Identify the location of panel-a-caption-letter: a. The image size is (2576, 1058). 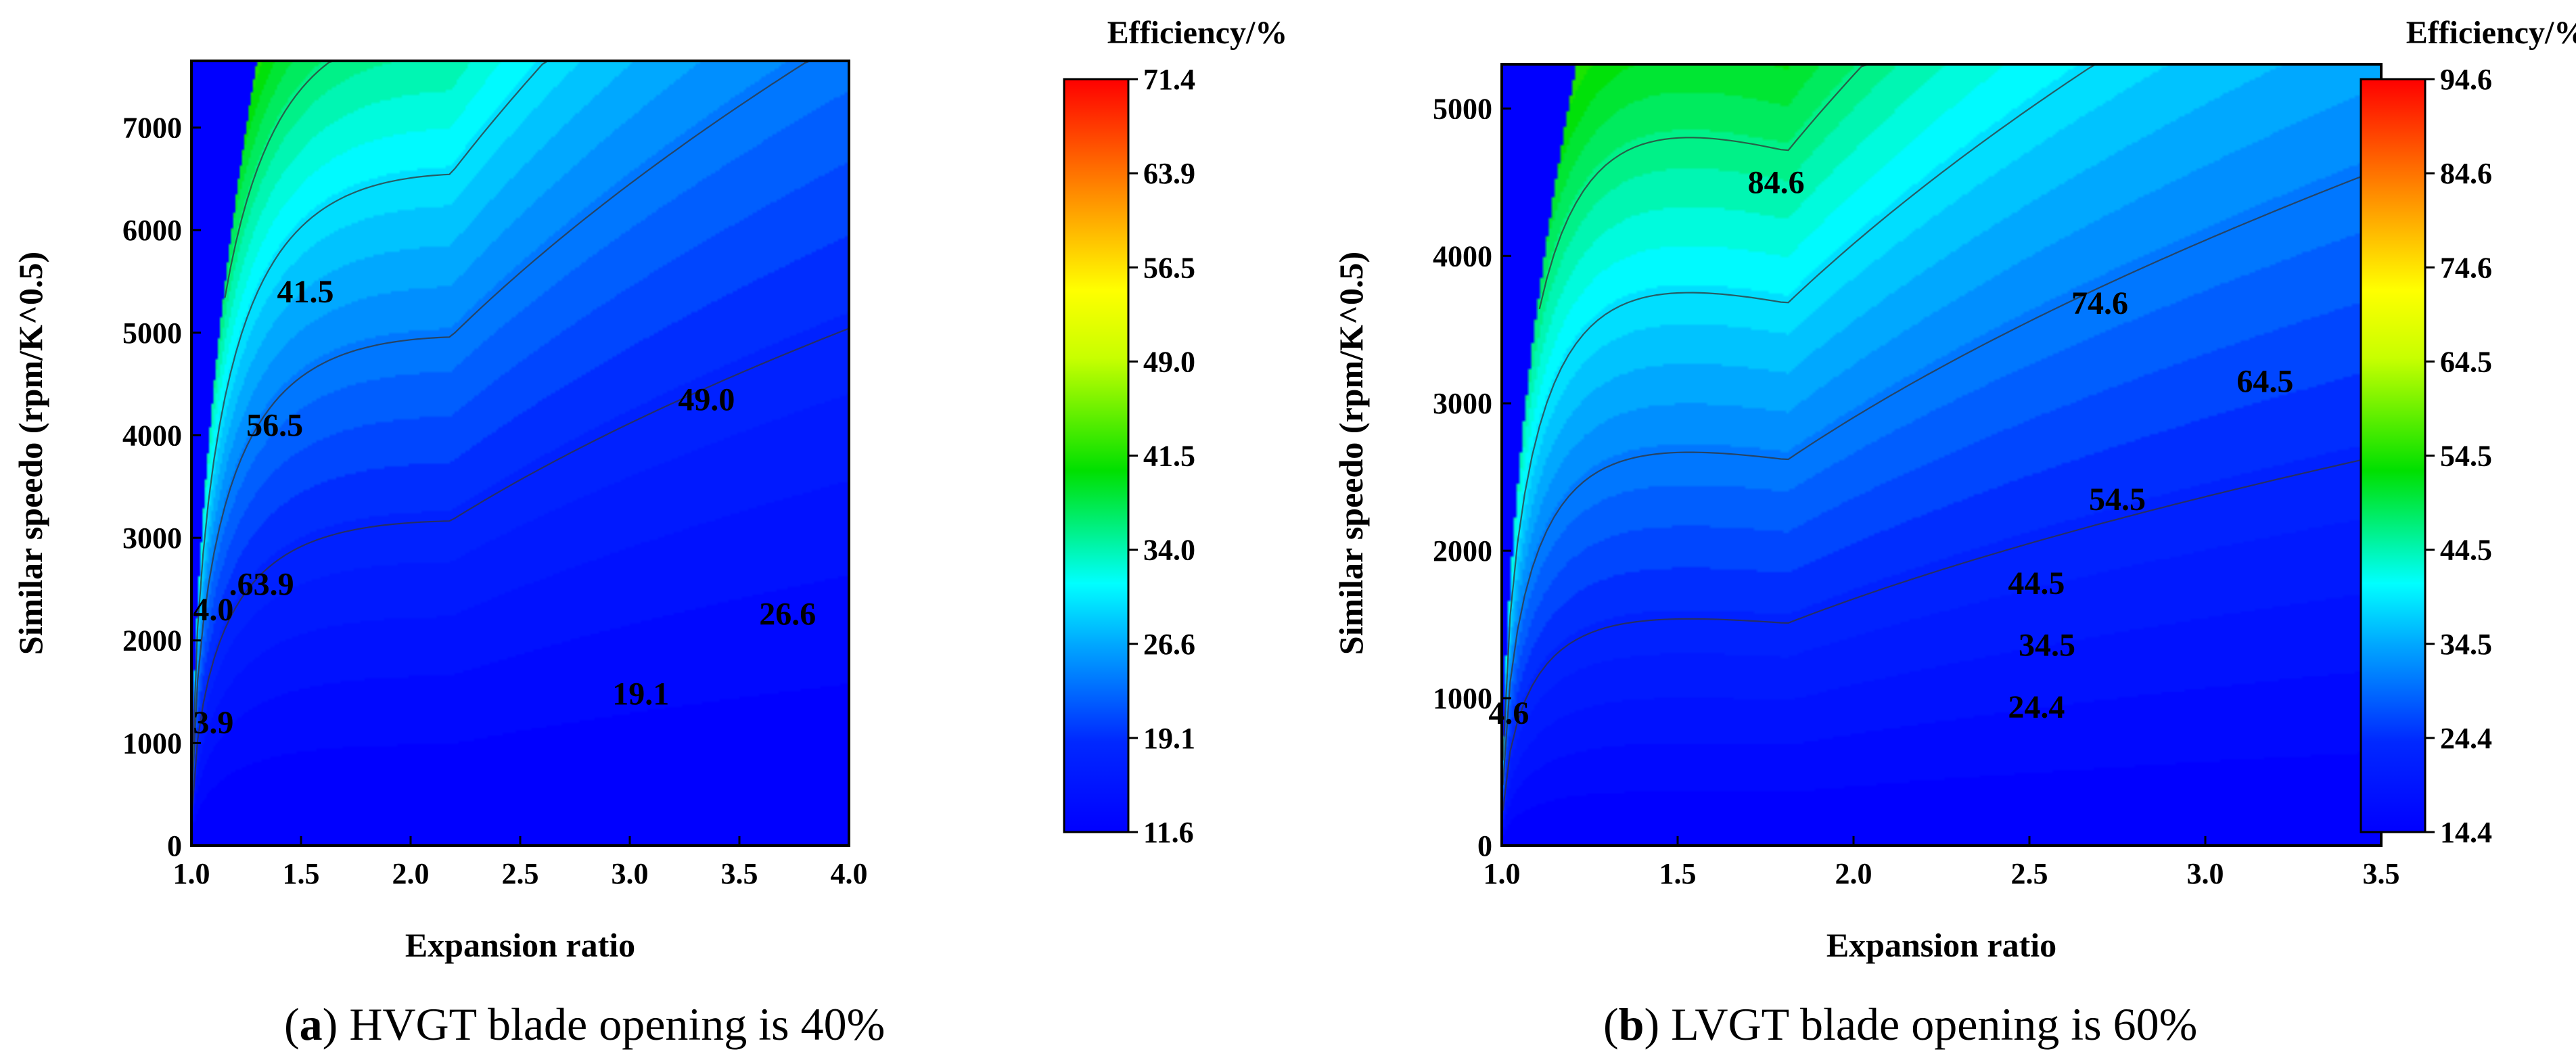
(311, 1024).